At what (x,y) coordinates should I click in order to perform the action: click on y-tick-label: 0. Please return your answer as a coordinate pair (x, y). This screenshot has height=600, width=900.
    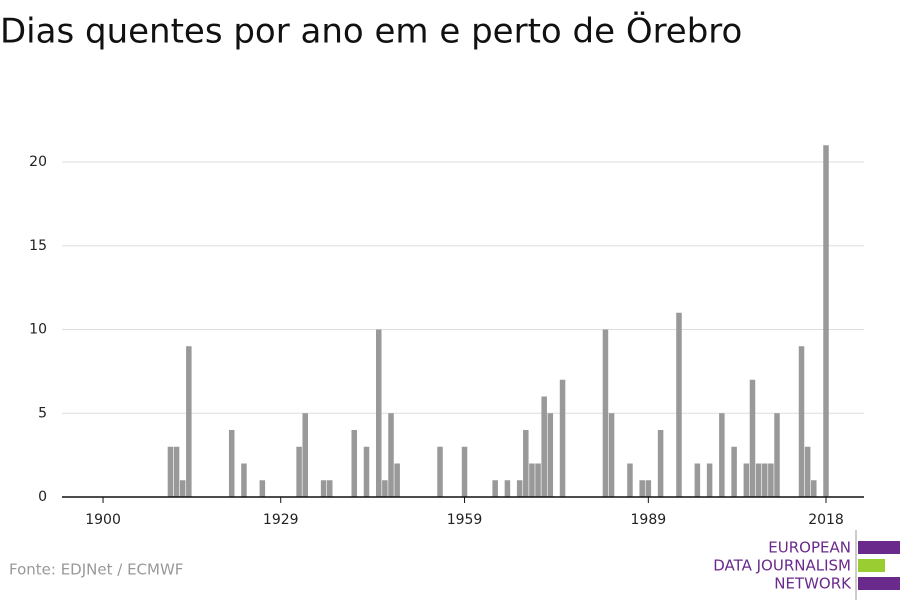
    Looking at the image, I should click on (42, 497).